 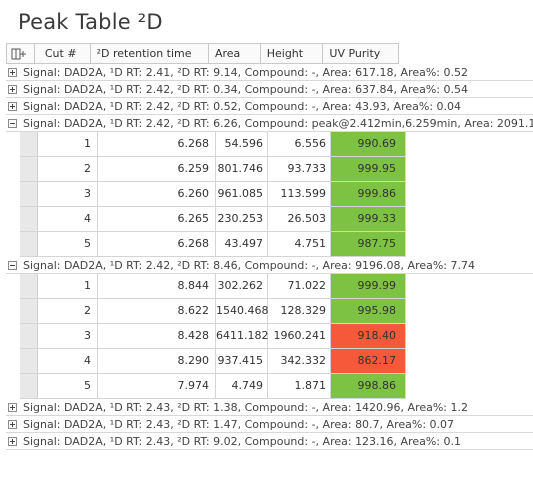 What do you see at coordinates (235, 53) in the screenshot?
I see `column-header-area: Area` at bounding box center [235, 53].